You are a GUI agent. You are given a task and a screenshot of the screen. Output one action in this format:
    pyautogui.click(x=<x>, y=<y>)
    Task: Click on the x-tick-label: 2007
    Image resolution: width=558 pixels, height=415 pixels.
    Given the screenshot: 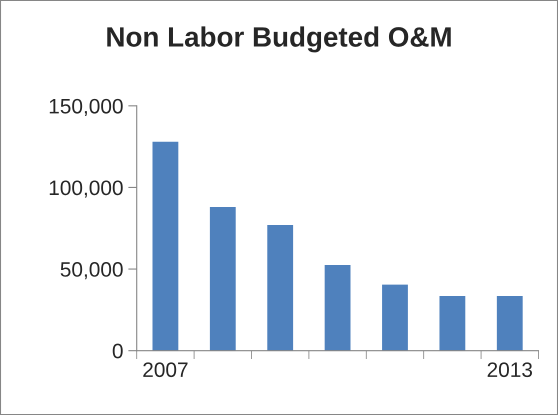 What is the action you would take?
    pyautogui.click(x=165, y=370)
    